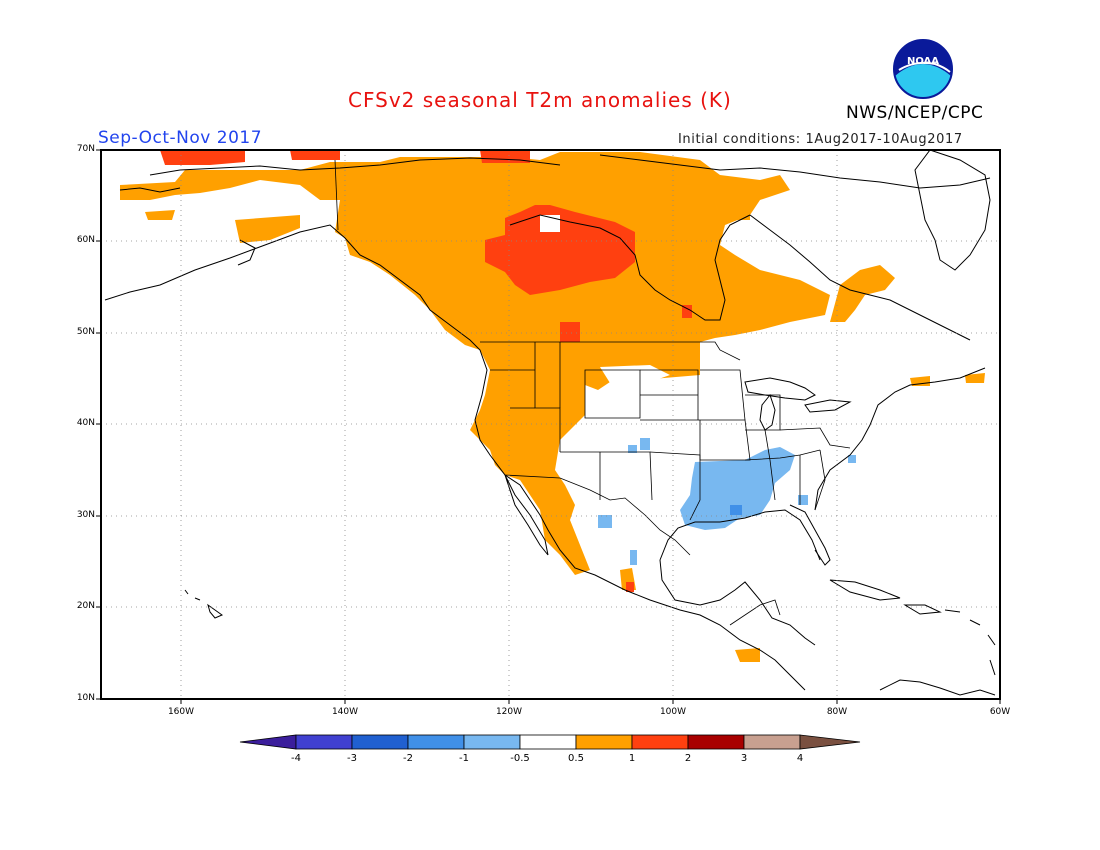  What do you see at coordinates (747, 655) in the screenshot?
I see `warm-anomaly-region-central-america` at bounding box center [747, 655].